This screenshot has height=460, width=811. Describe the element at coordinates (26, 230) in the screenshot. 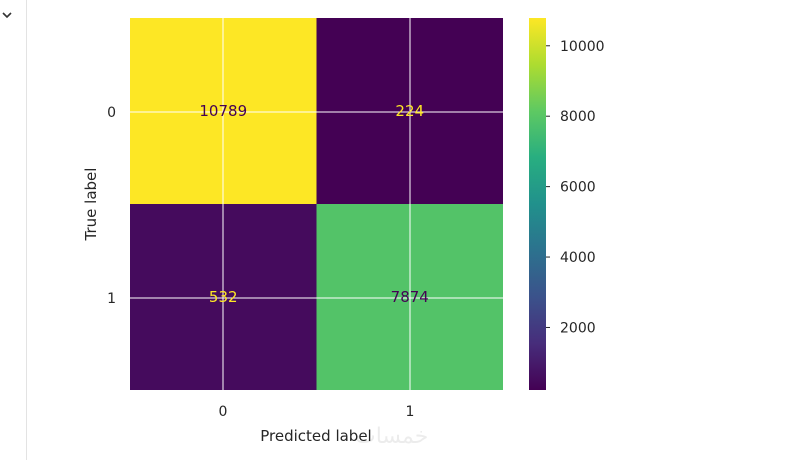

I see `cell-gutter-divider` at that location.